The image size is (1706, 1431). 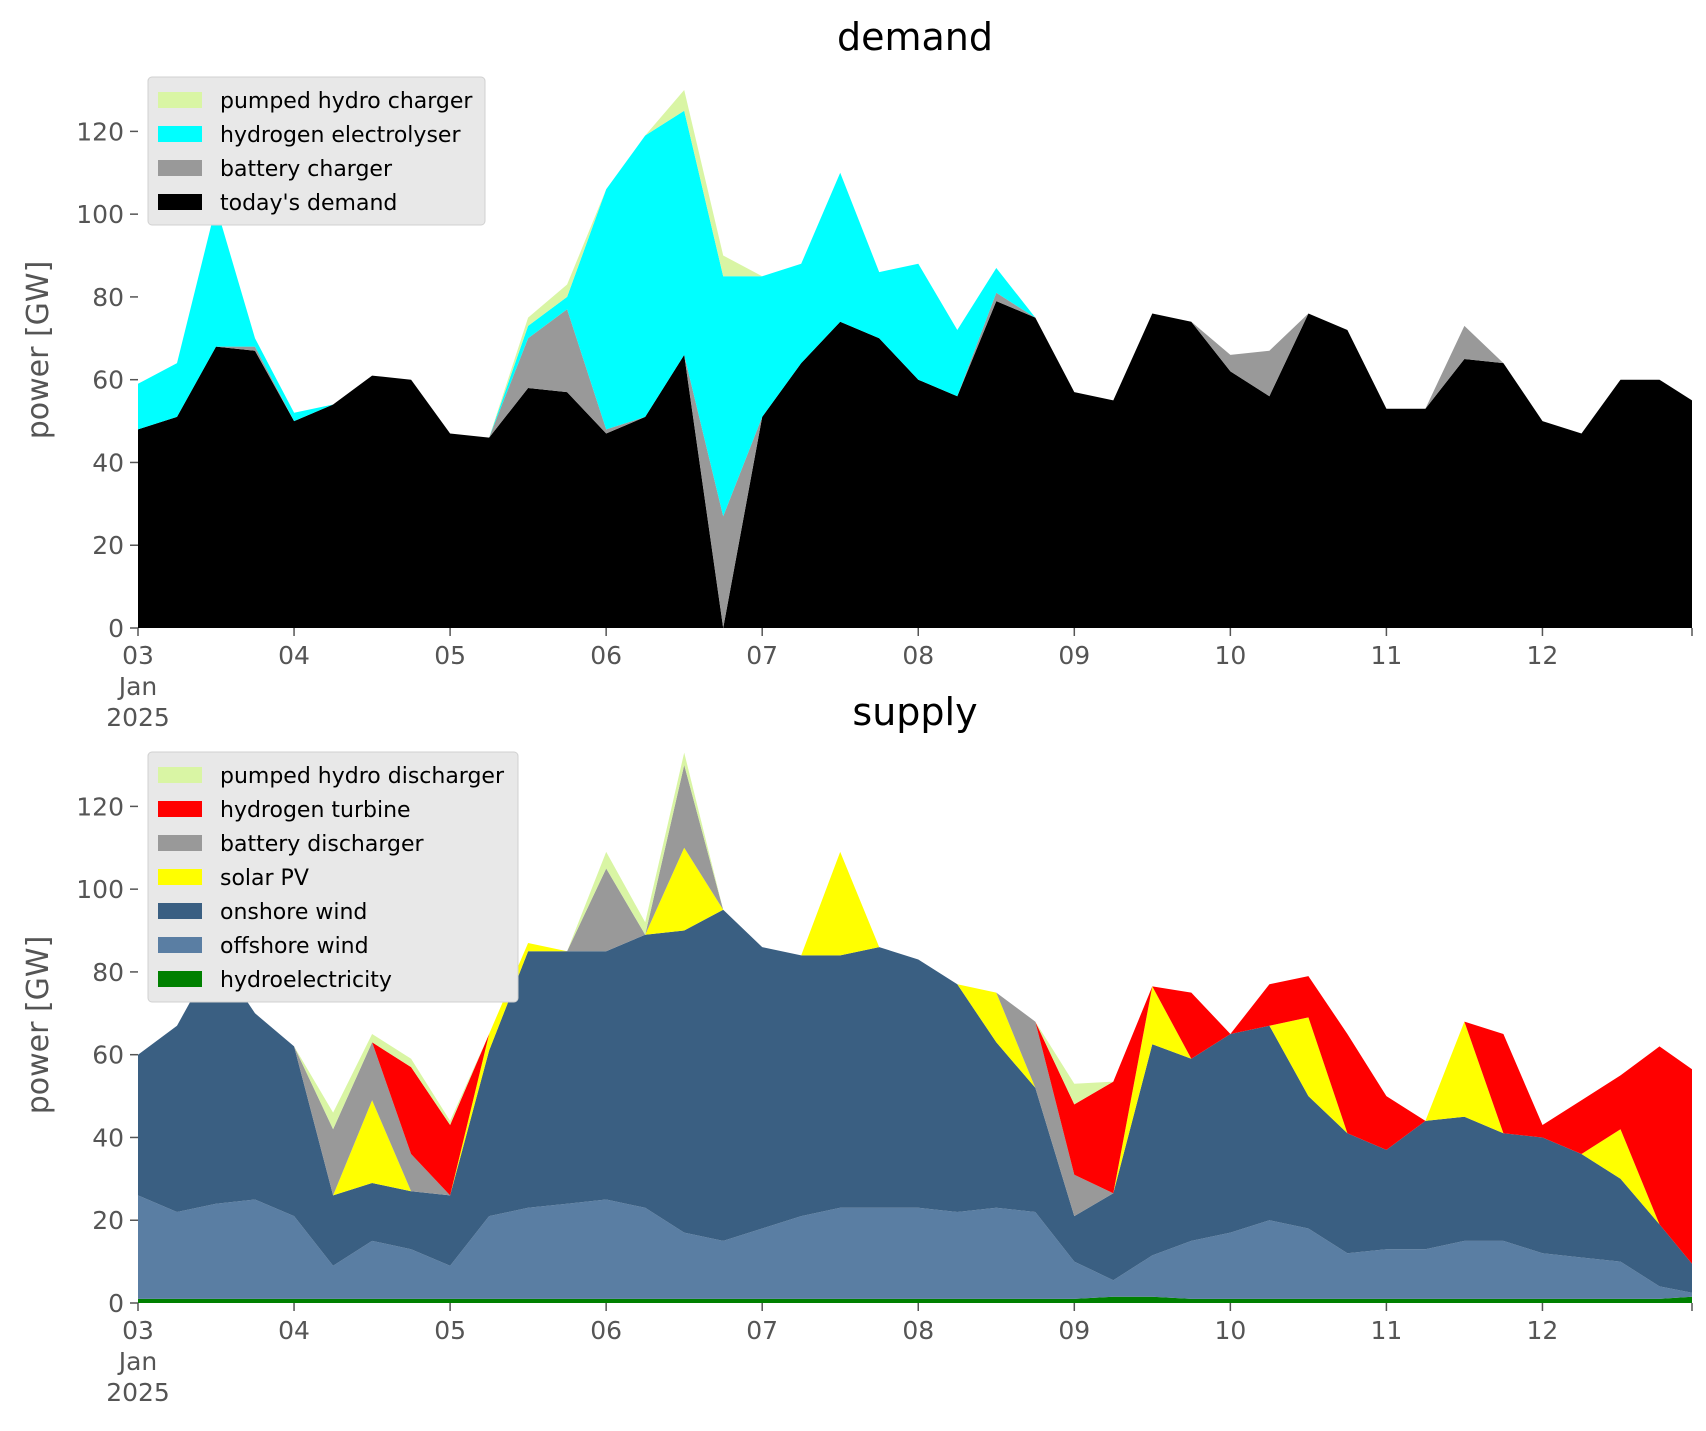 I want to click on legend-label-hydroelectricity: hydroelectricity, so click(x=306, y=980).